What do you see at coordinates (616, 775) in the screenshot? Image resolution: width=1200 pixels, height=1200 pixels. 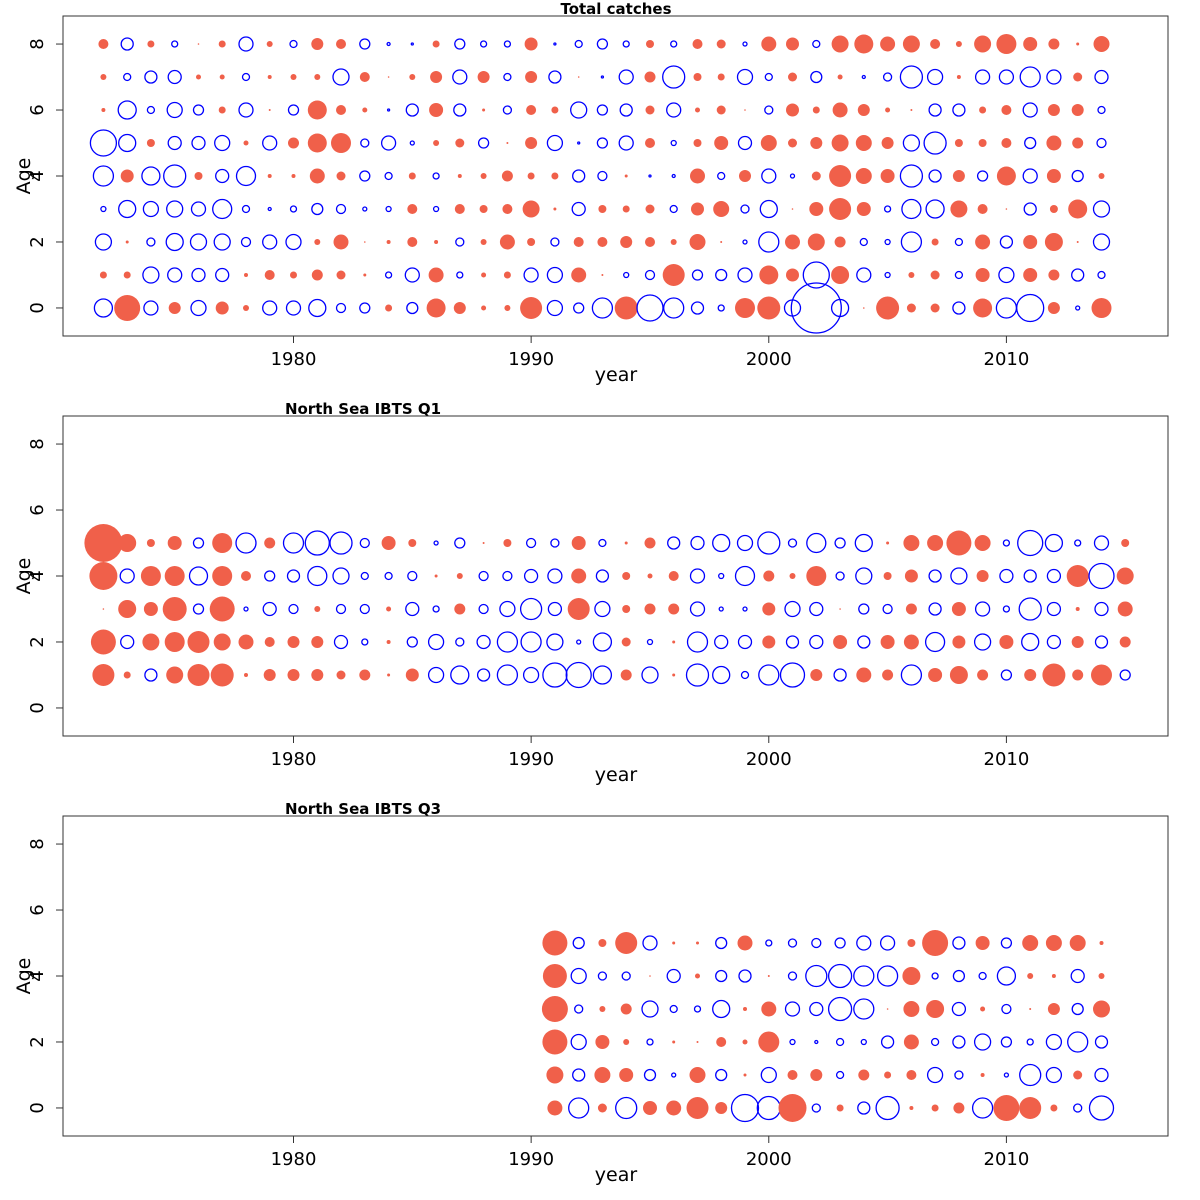 I see `x-axis-label: year` at bounding box center [616, 775].